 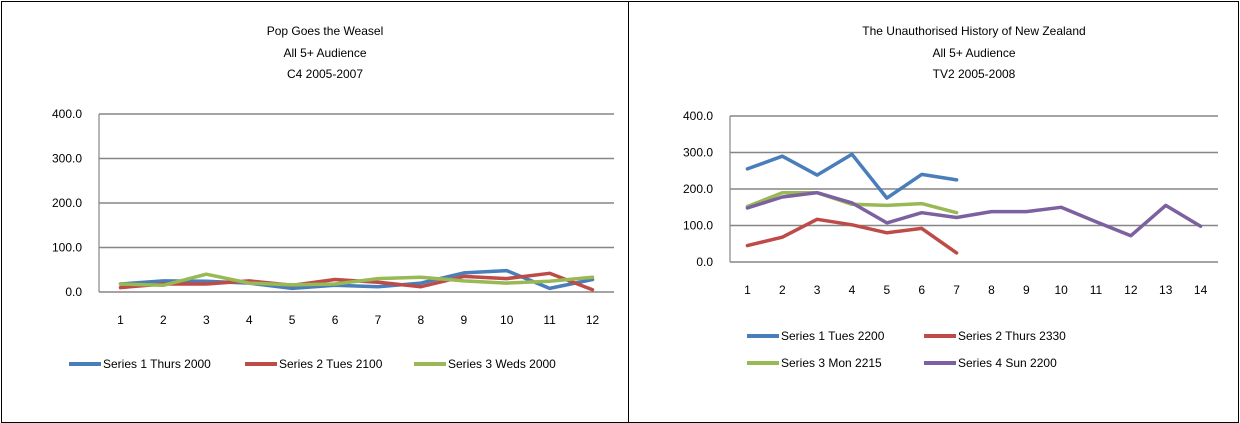 What do you see at coordinates (331, 364) in the screenshot?
I see `legend-label: Series 2 Tues 2100` at bounding box center [331, 364].